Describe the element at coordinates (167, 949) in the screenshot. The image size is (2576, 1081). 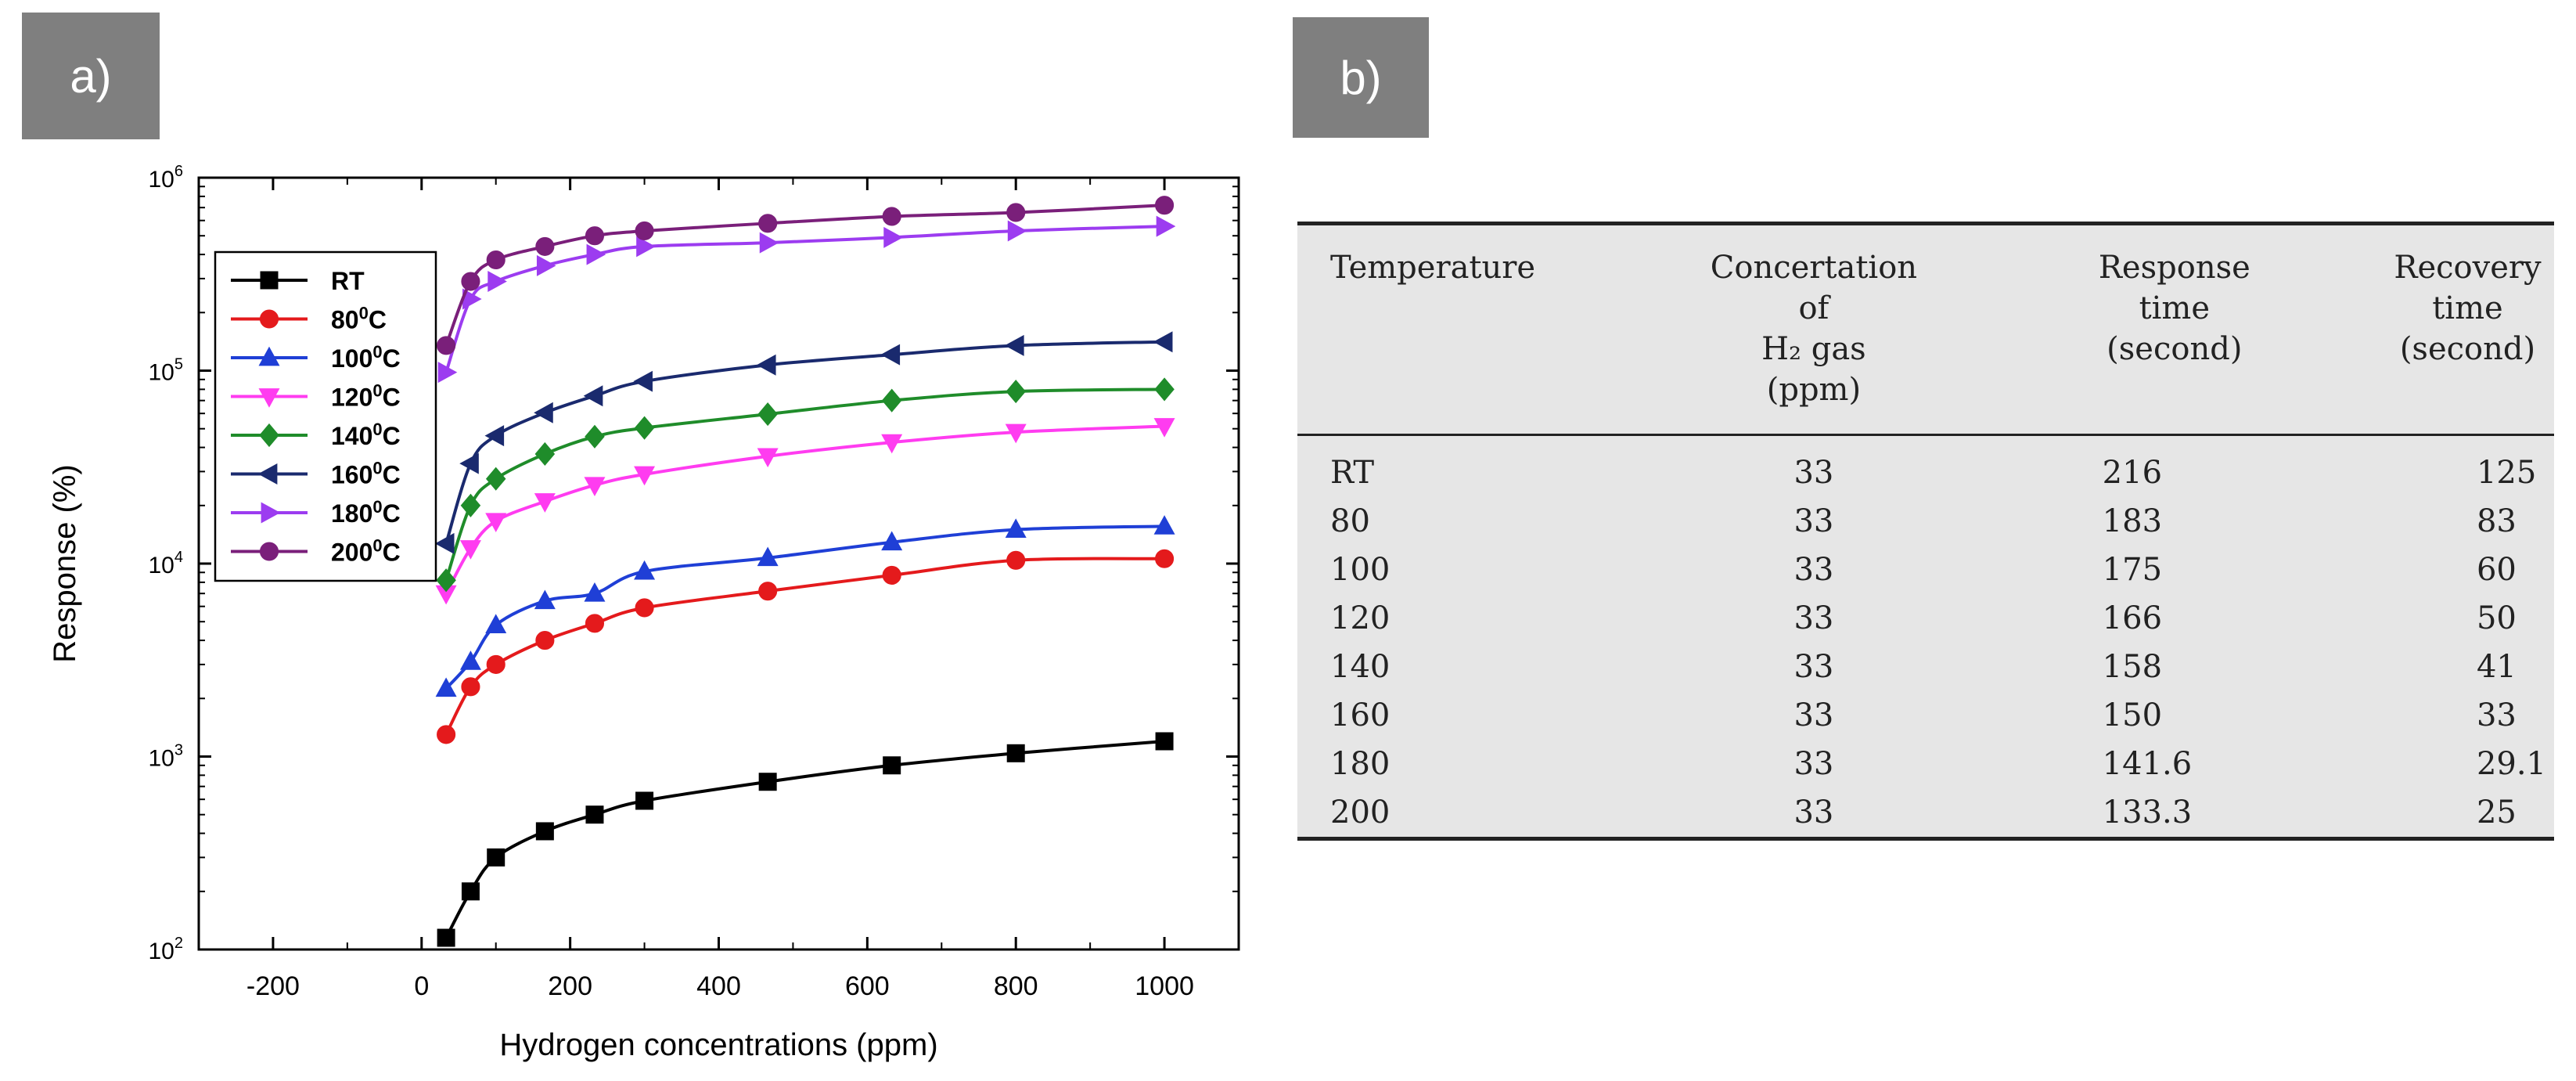
I see `y-tick-label: 10²` at that location.